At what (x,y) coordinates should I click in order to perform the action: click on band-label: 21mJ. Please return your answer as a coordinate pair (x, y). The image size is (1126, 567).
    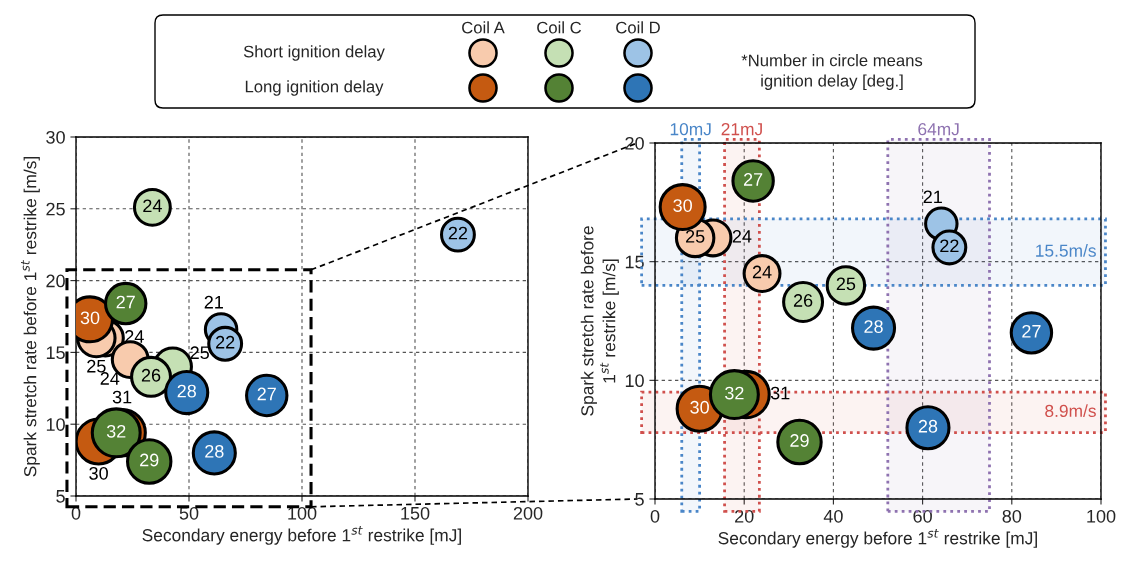
    Looking at the image, I should click on (741, 129).